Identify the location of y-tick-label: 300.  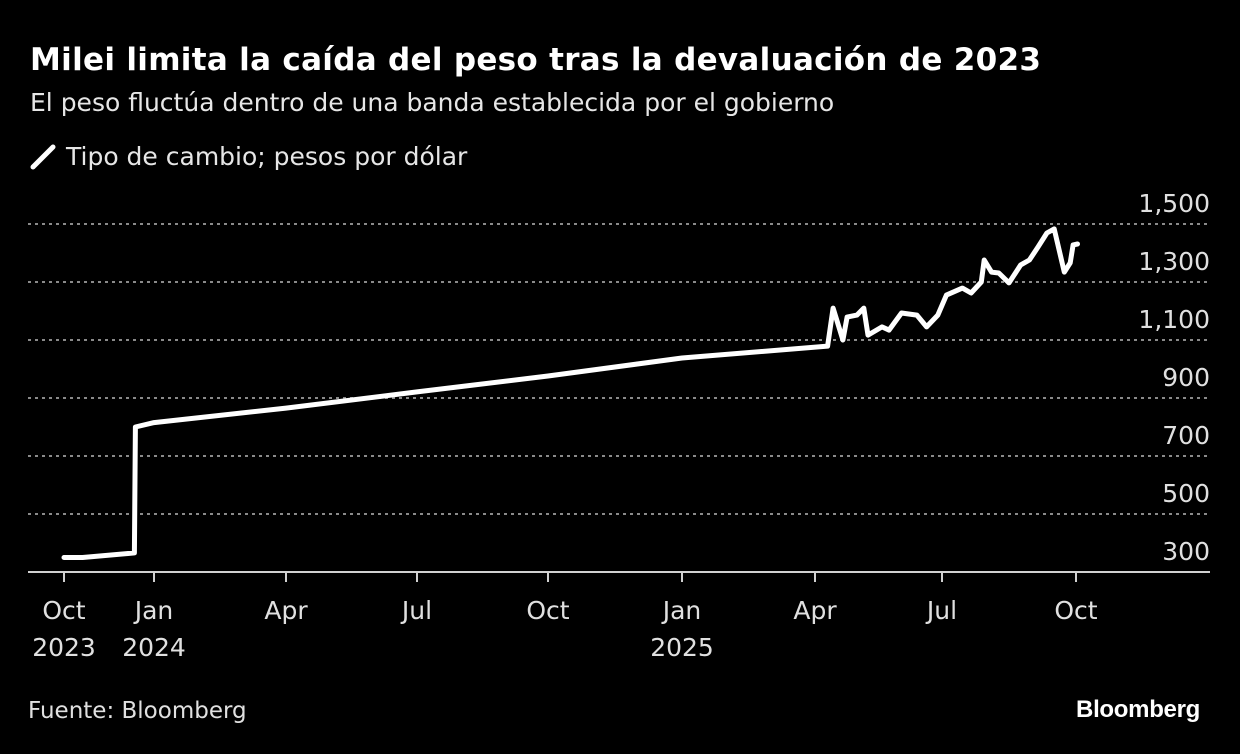
(1186, 551).